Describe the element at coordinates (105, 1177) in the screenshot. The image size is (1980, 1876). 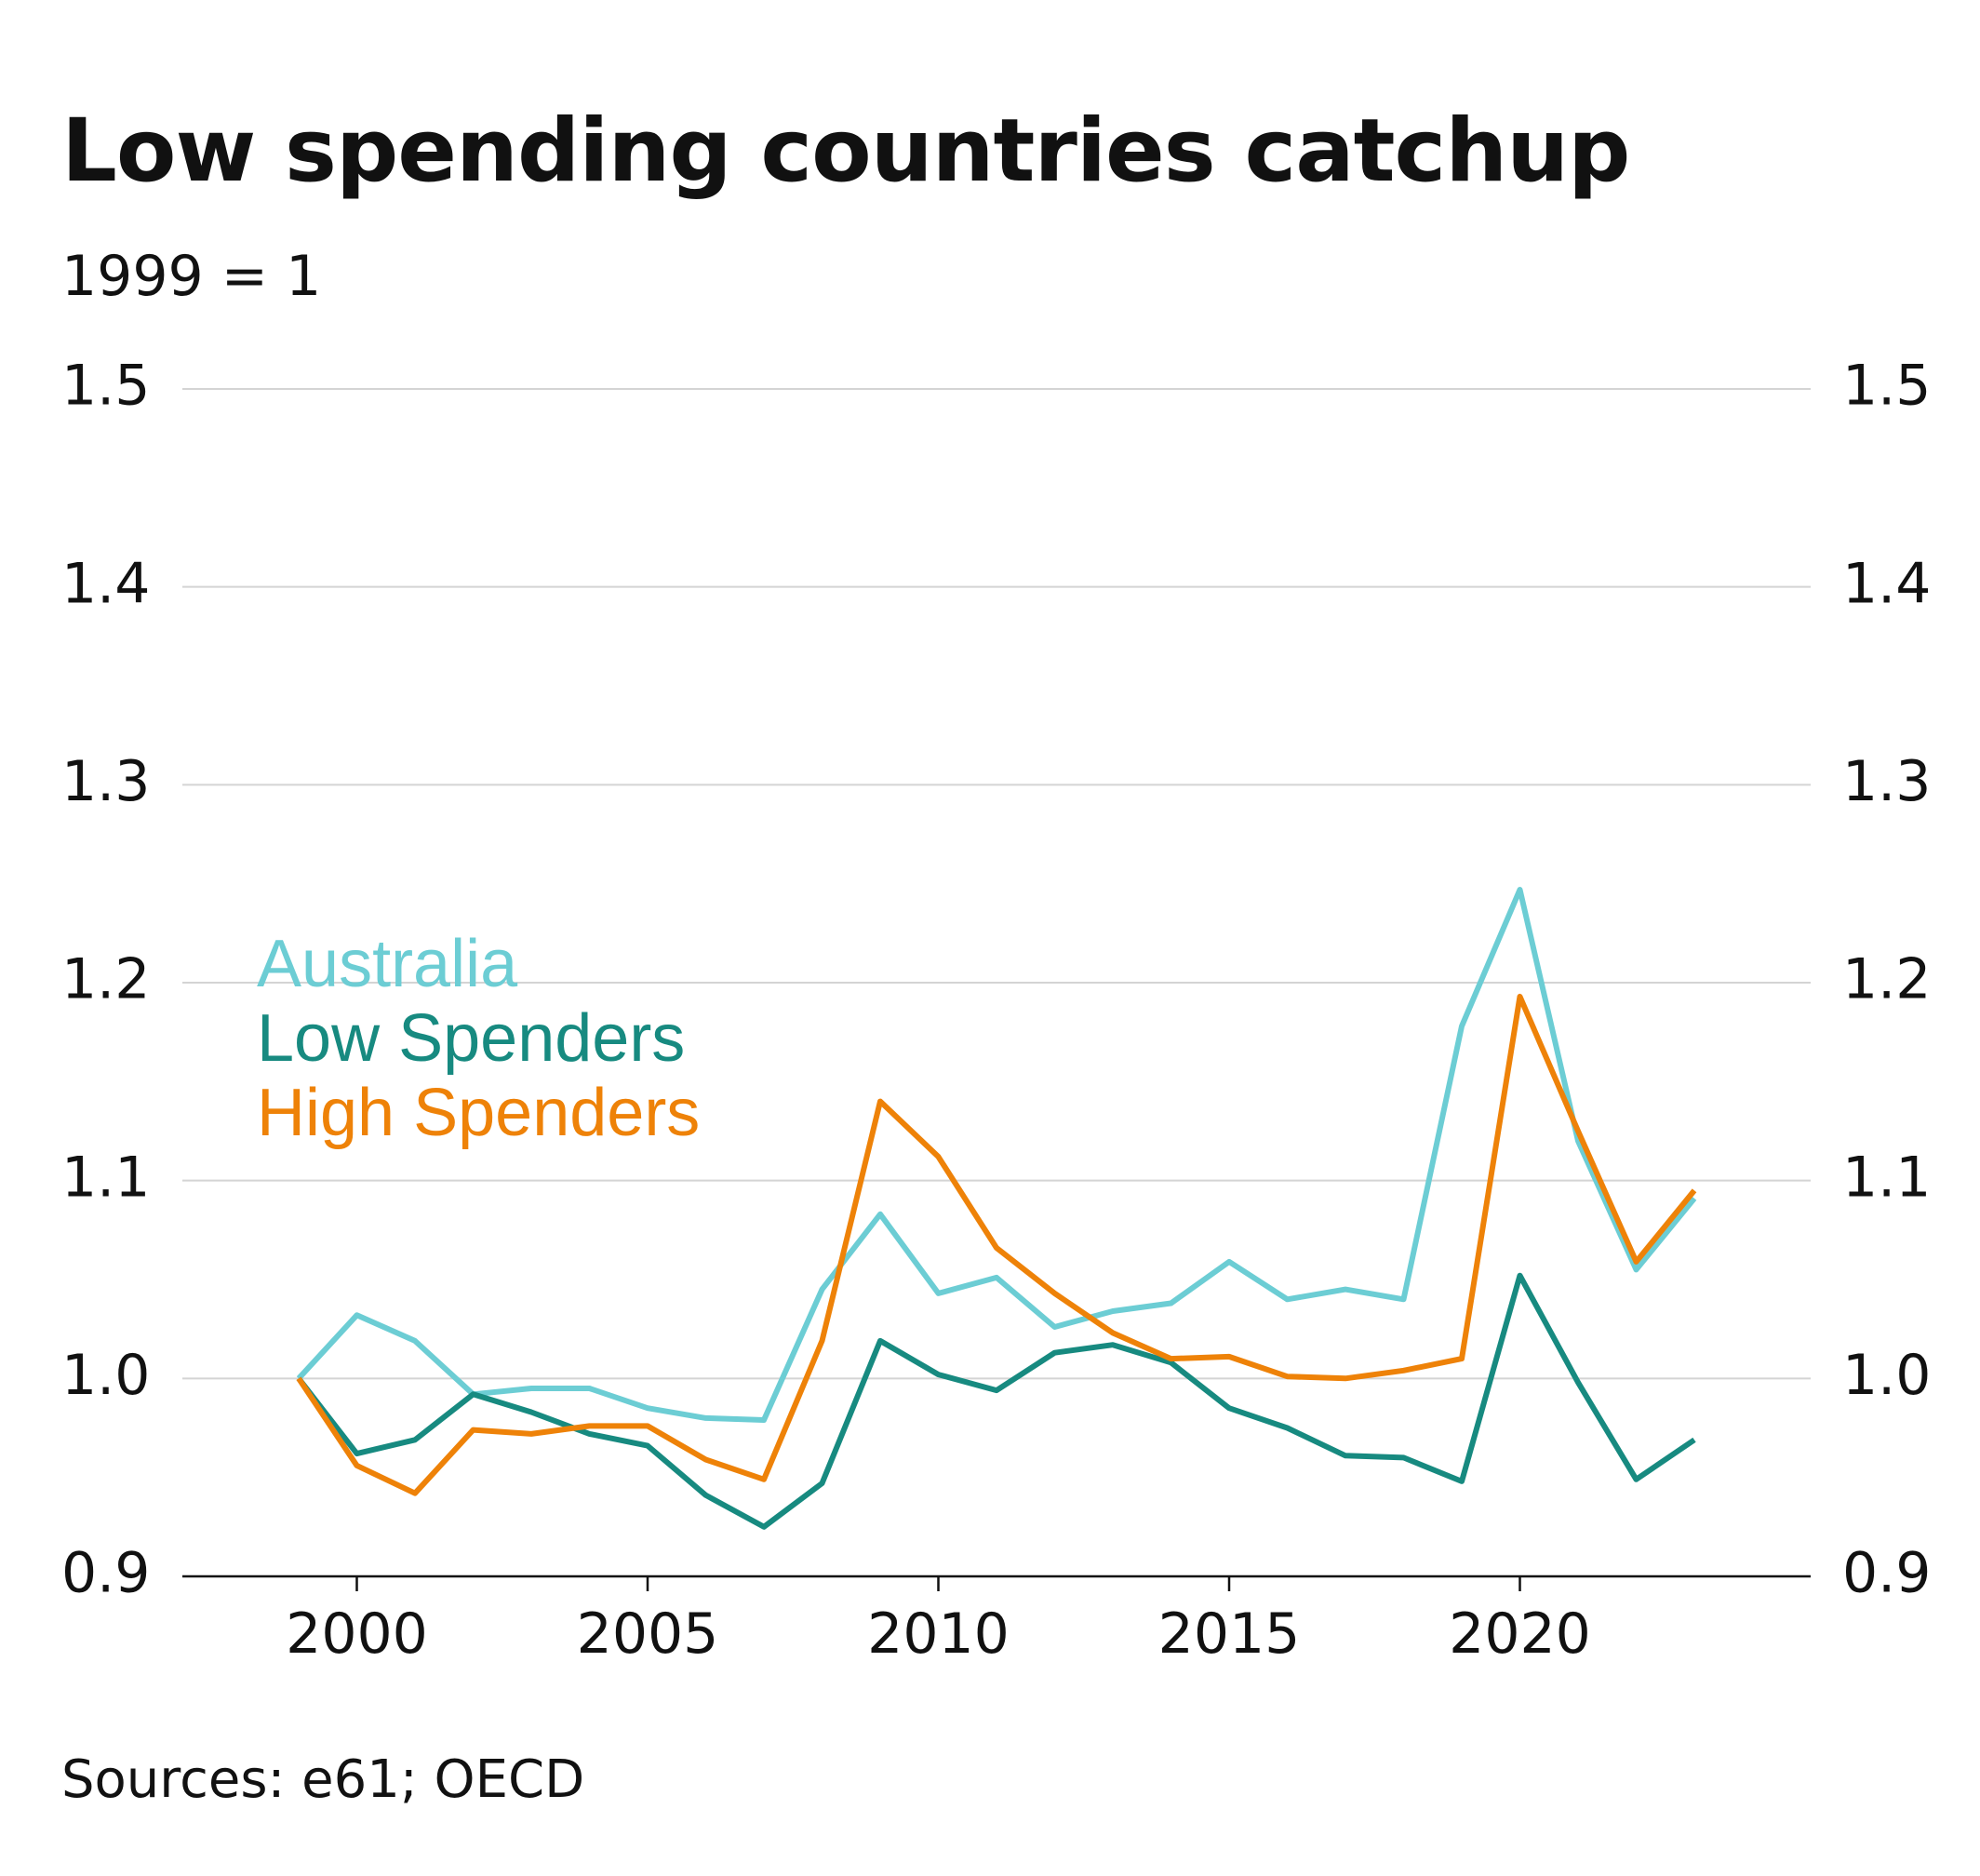
I see `y-tick-label-left: 1.1` at that location.